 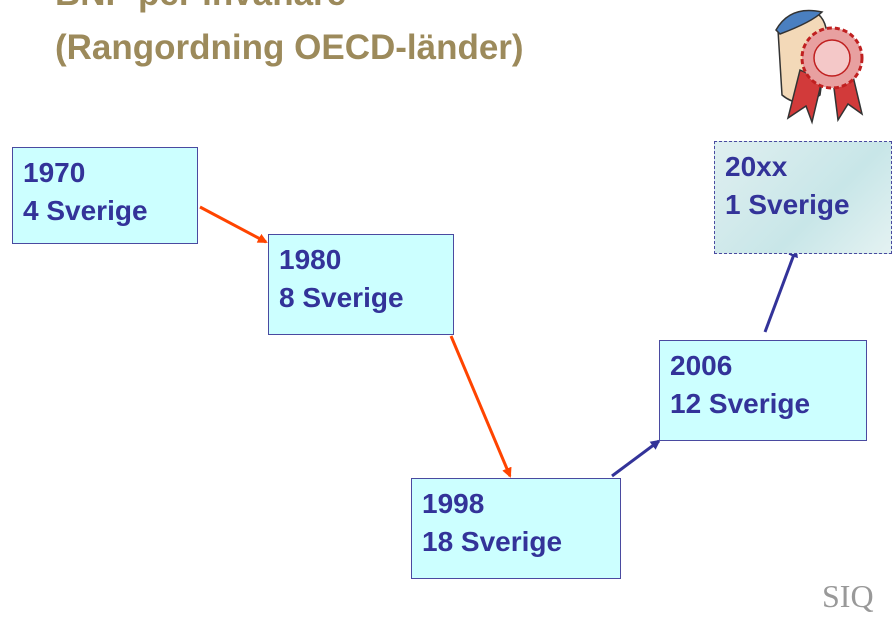 I want to click on title-line: BNP per invånare, so click(x=200, y=7).